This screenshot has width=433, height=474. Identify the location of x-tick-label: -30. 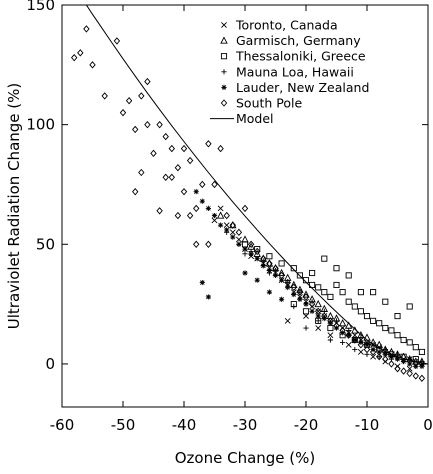
(245, 425).